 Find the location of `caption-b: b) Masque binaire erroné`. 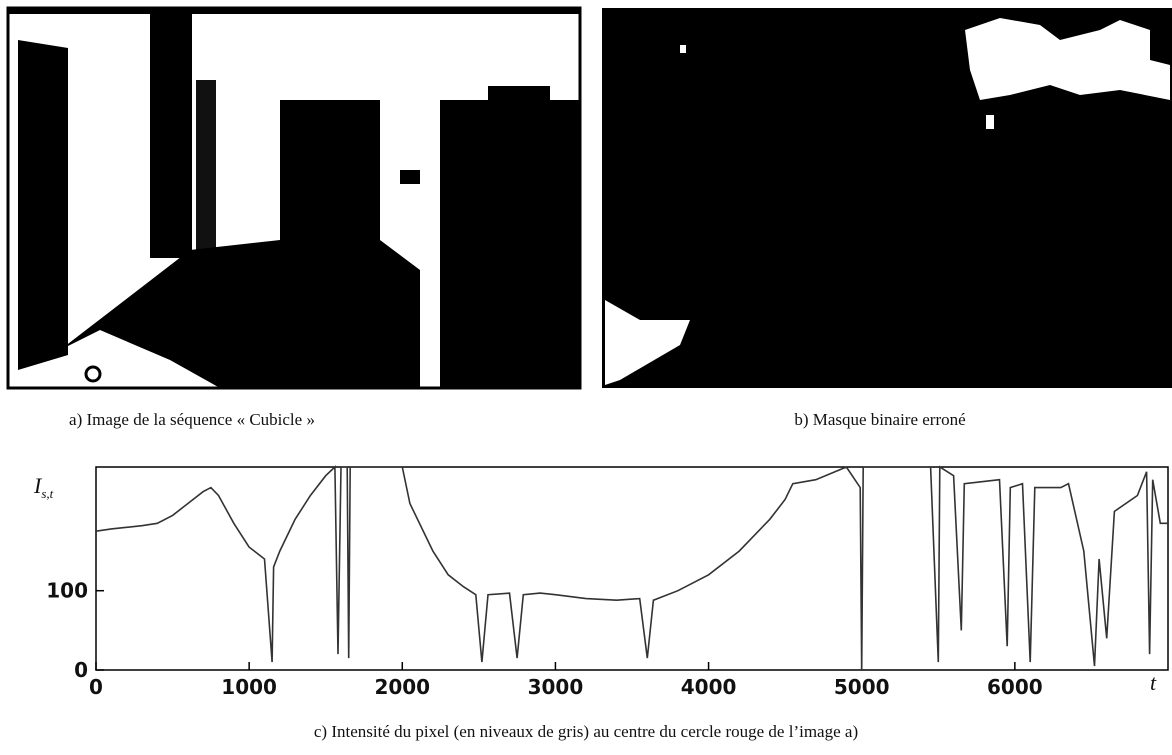

caption-b: b) Masque binaire erroné is located at coordinates (879, 419).